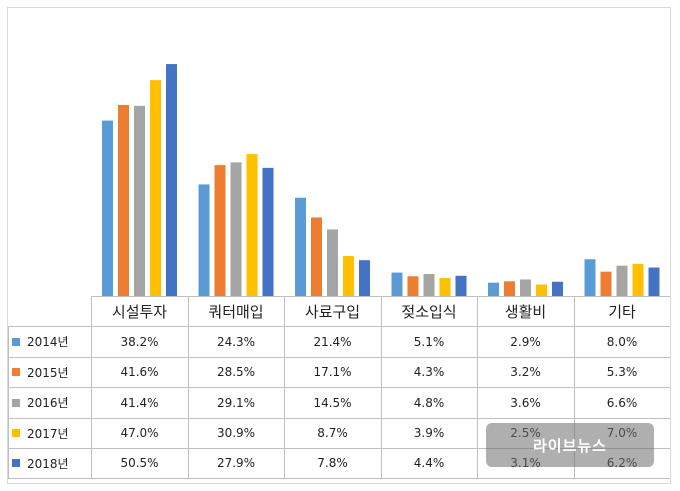  Describe the element at coordinates (332, 341) in the screenshot. I see `data-label: 21.4%` at that location.